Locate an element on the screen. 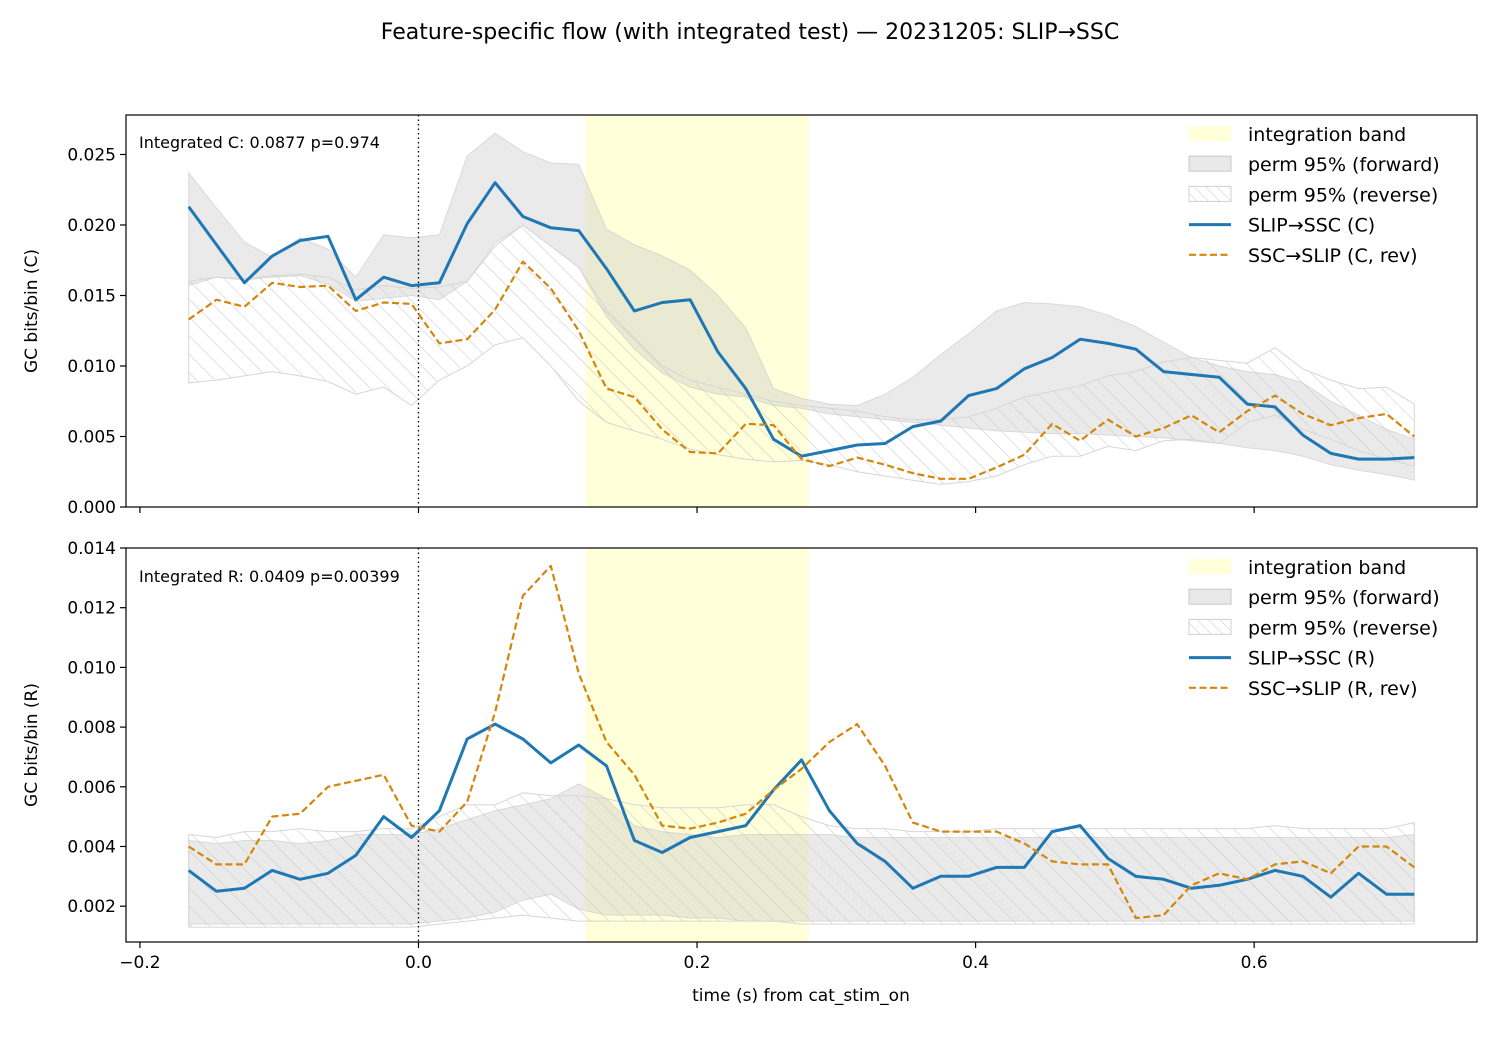  panel-bottom-annotation: Integrated R: 0.0409 p=0.00399 is located at coordinates (269, 576).